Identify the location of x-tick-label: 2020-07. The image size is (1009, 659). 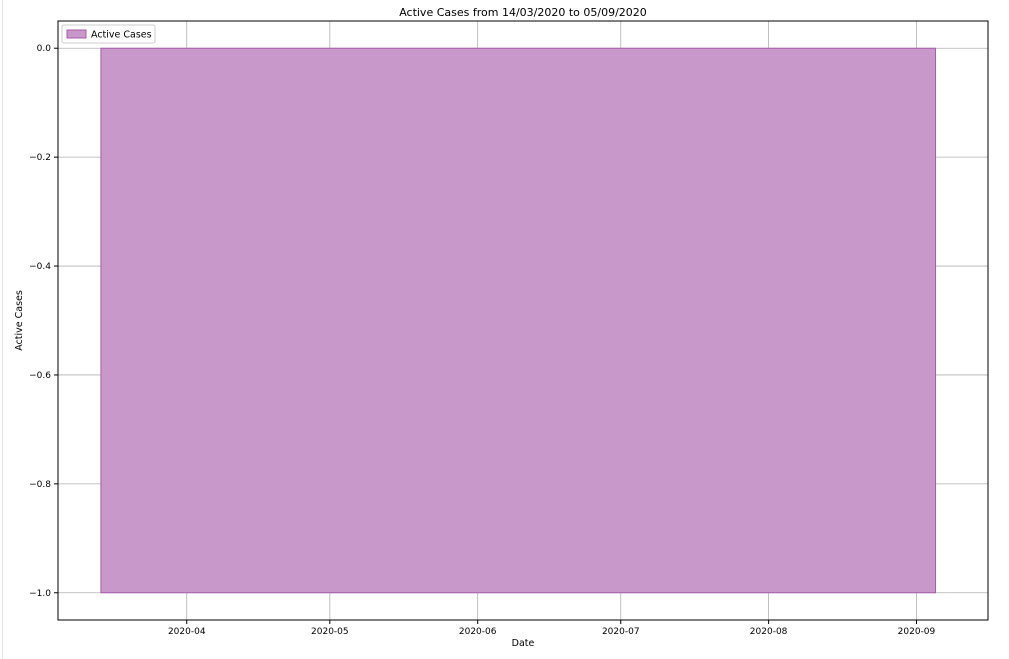
(621, 632).